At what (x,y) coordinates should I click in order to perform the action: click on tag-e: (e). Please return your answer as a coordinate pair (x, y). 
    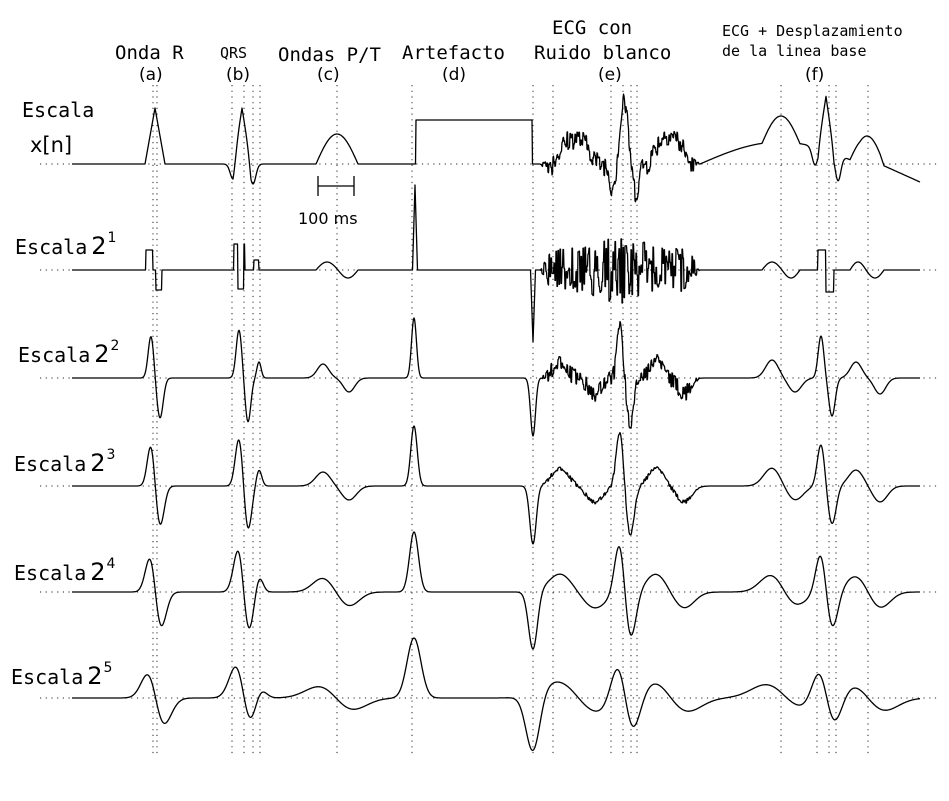
    Looking at the image, I should click on (610, 75).